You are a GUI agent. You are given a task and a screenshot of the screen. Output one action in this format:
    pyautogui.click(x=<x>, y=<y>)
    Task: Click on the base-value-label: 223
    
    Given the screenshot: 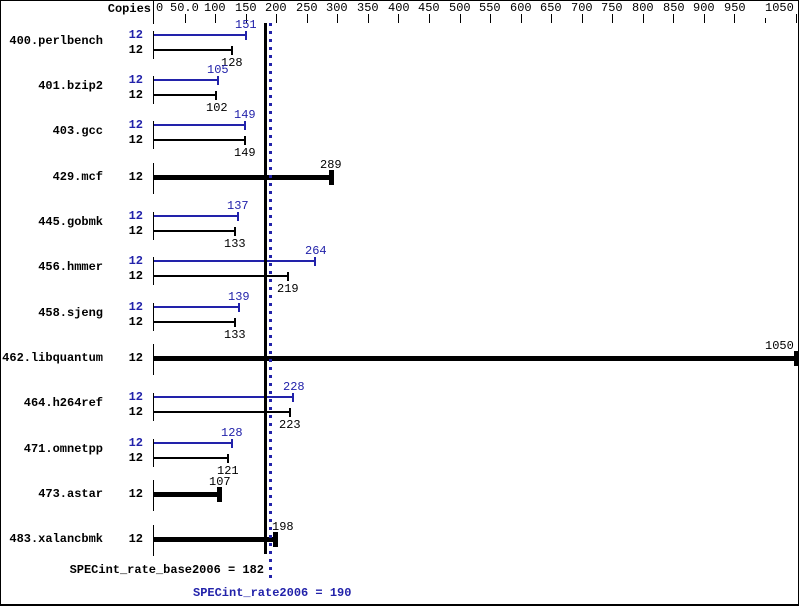 What is the action you would take?
    pyautogui.click(x=290, y=425)
    